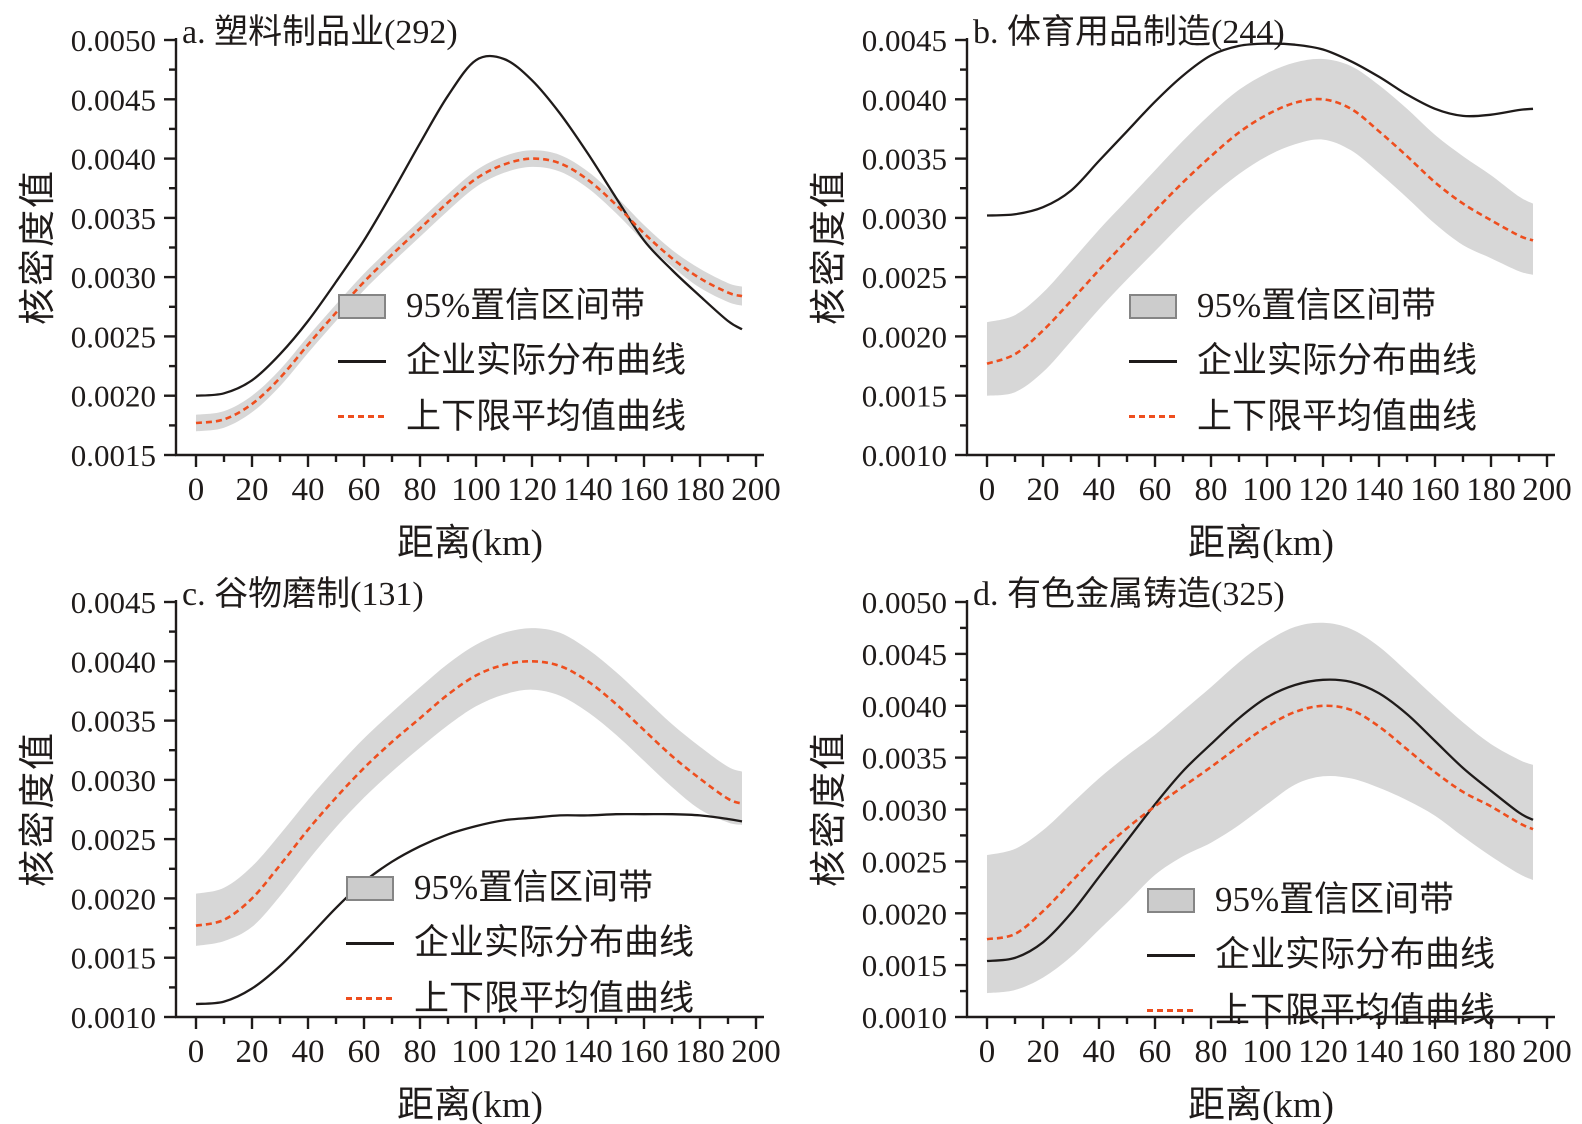  What do you see at coordinates (904, 602) in the screenshot?
I see `y-tick-label: 0.0050` at bounding box center [904, 602].